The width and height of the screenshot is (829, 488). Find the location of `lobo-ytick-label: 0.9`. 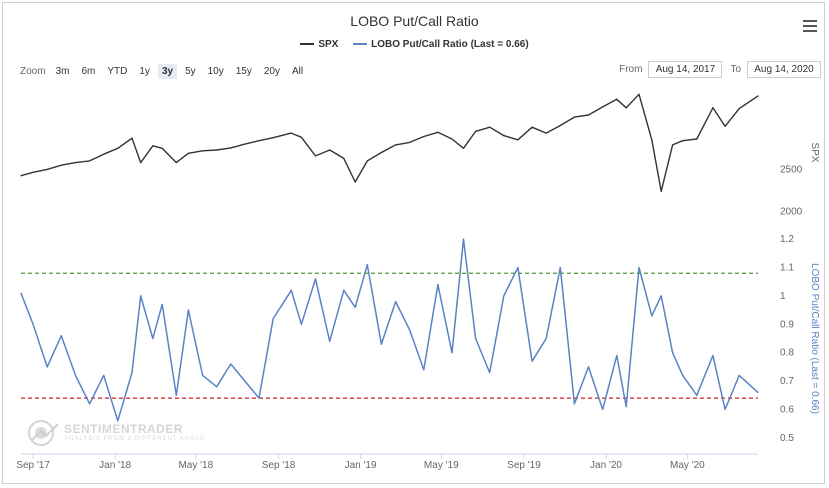

lobo-ytick-label: 0.9 is located at coordinates (787, 324).